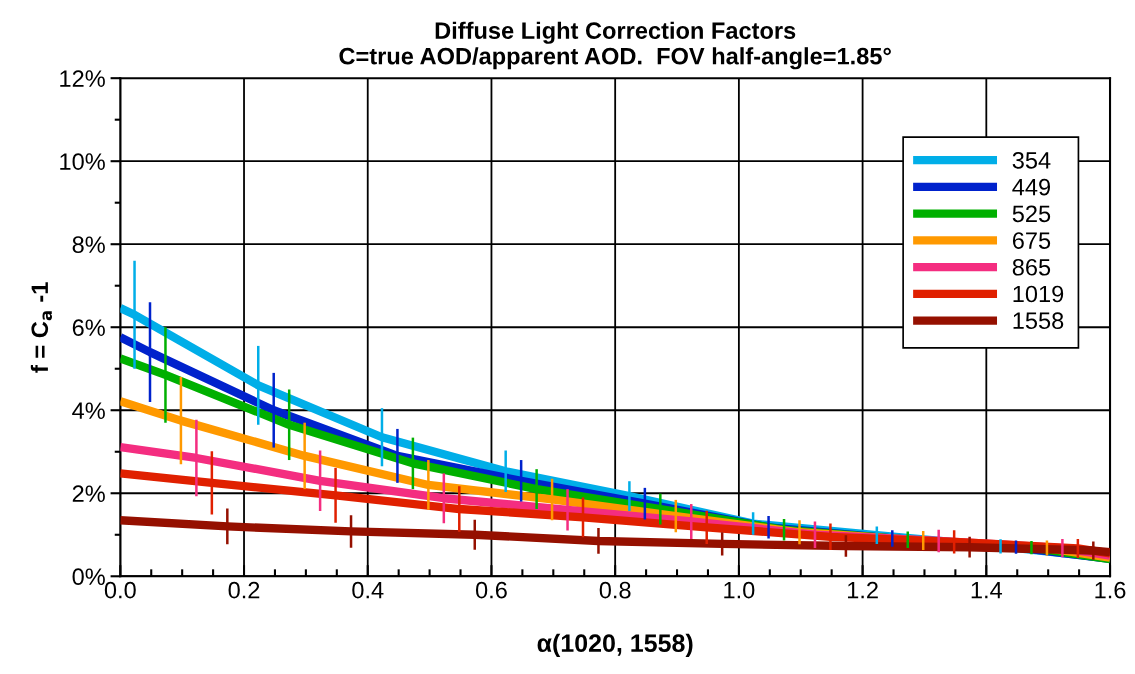 This screenshot has height=674, width=1135. What do you see at coordinates (120, 590) in the screenshot?
I see `x-tick-label: 0.0` at bounding box center [120, 590].